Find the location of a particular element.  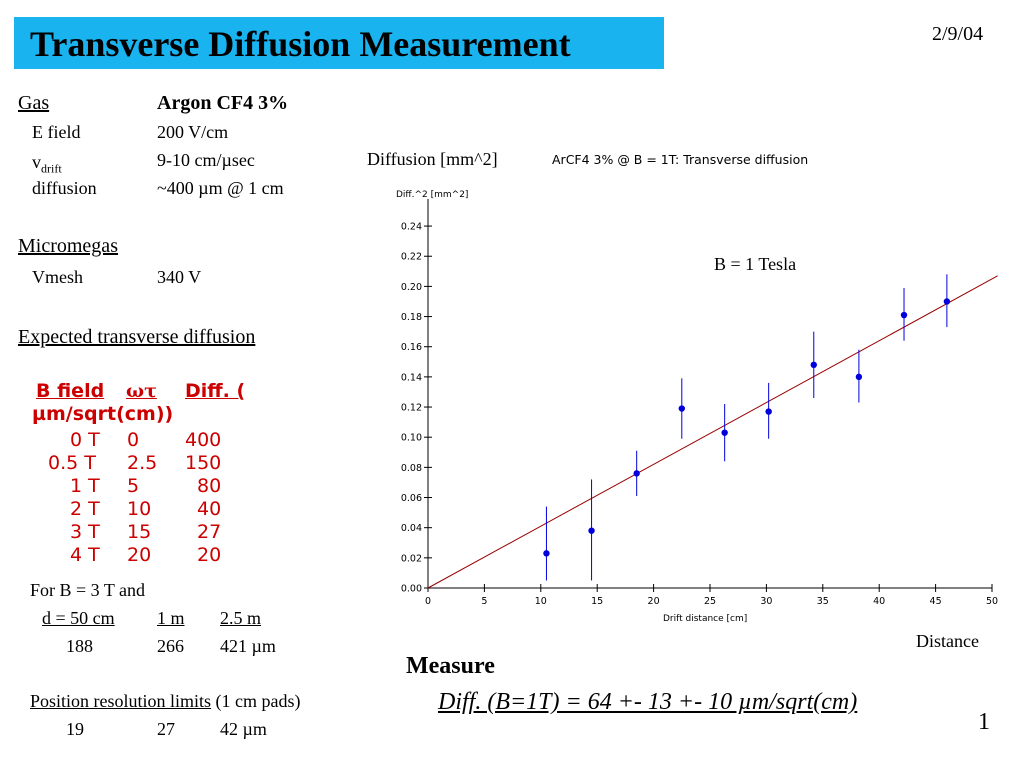

distance-axis-label: Distance is located at coordinates (947, 641).